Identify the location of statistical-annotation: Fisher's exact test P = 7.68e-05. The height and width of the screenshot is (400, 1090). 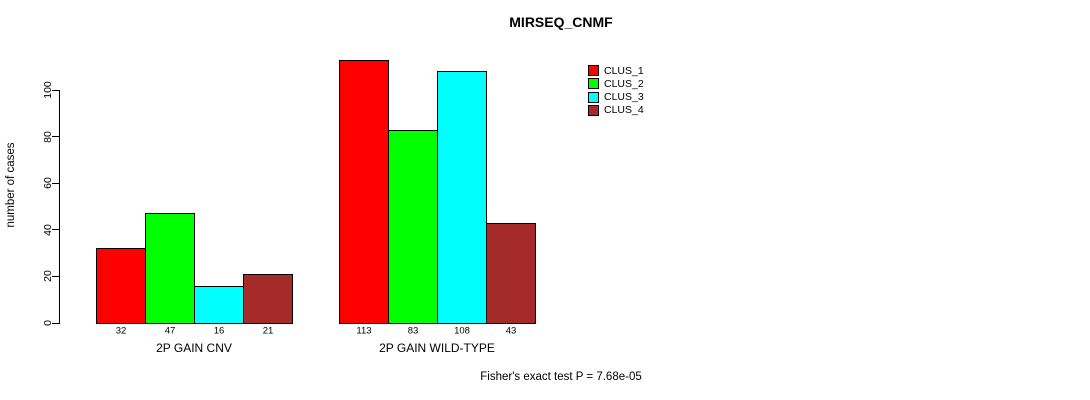
(561, 377).